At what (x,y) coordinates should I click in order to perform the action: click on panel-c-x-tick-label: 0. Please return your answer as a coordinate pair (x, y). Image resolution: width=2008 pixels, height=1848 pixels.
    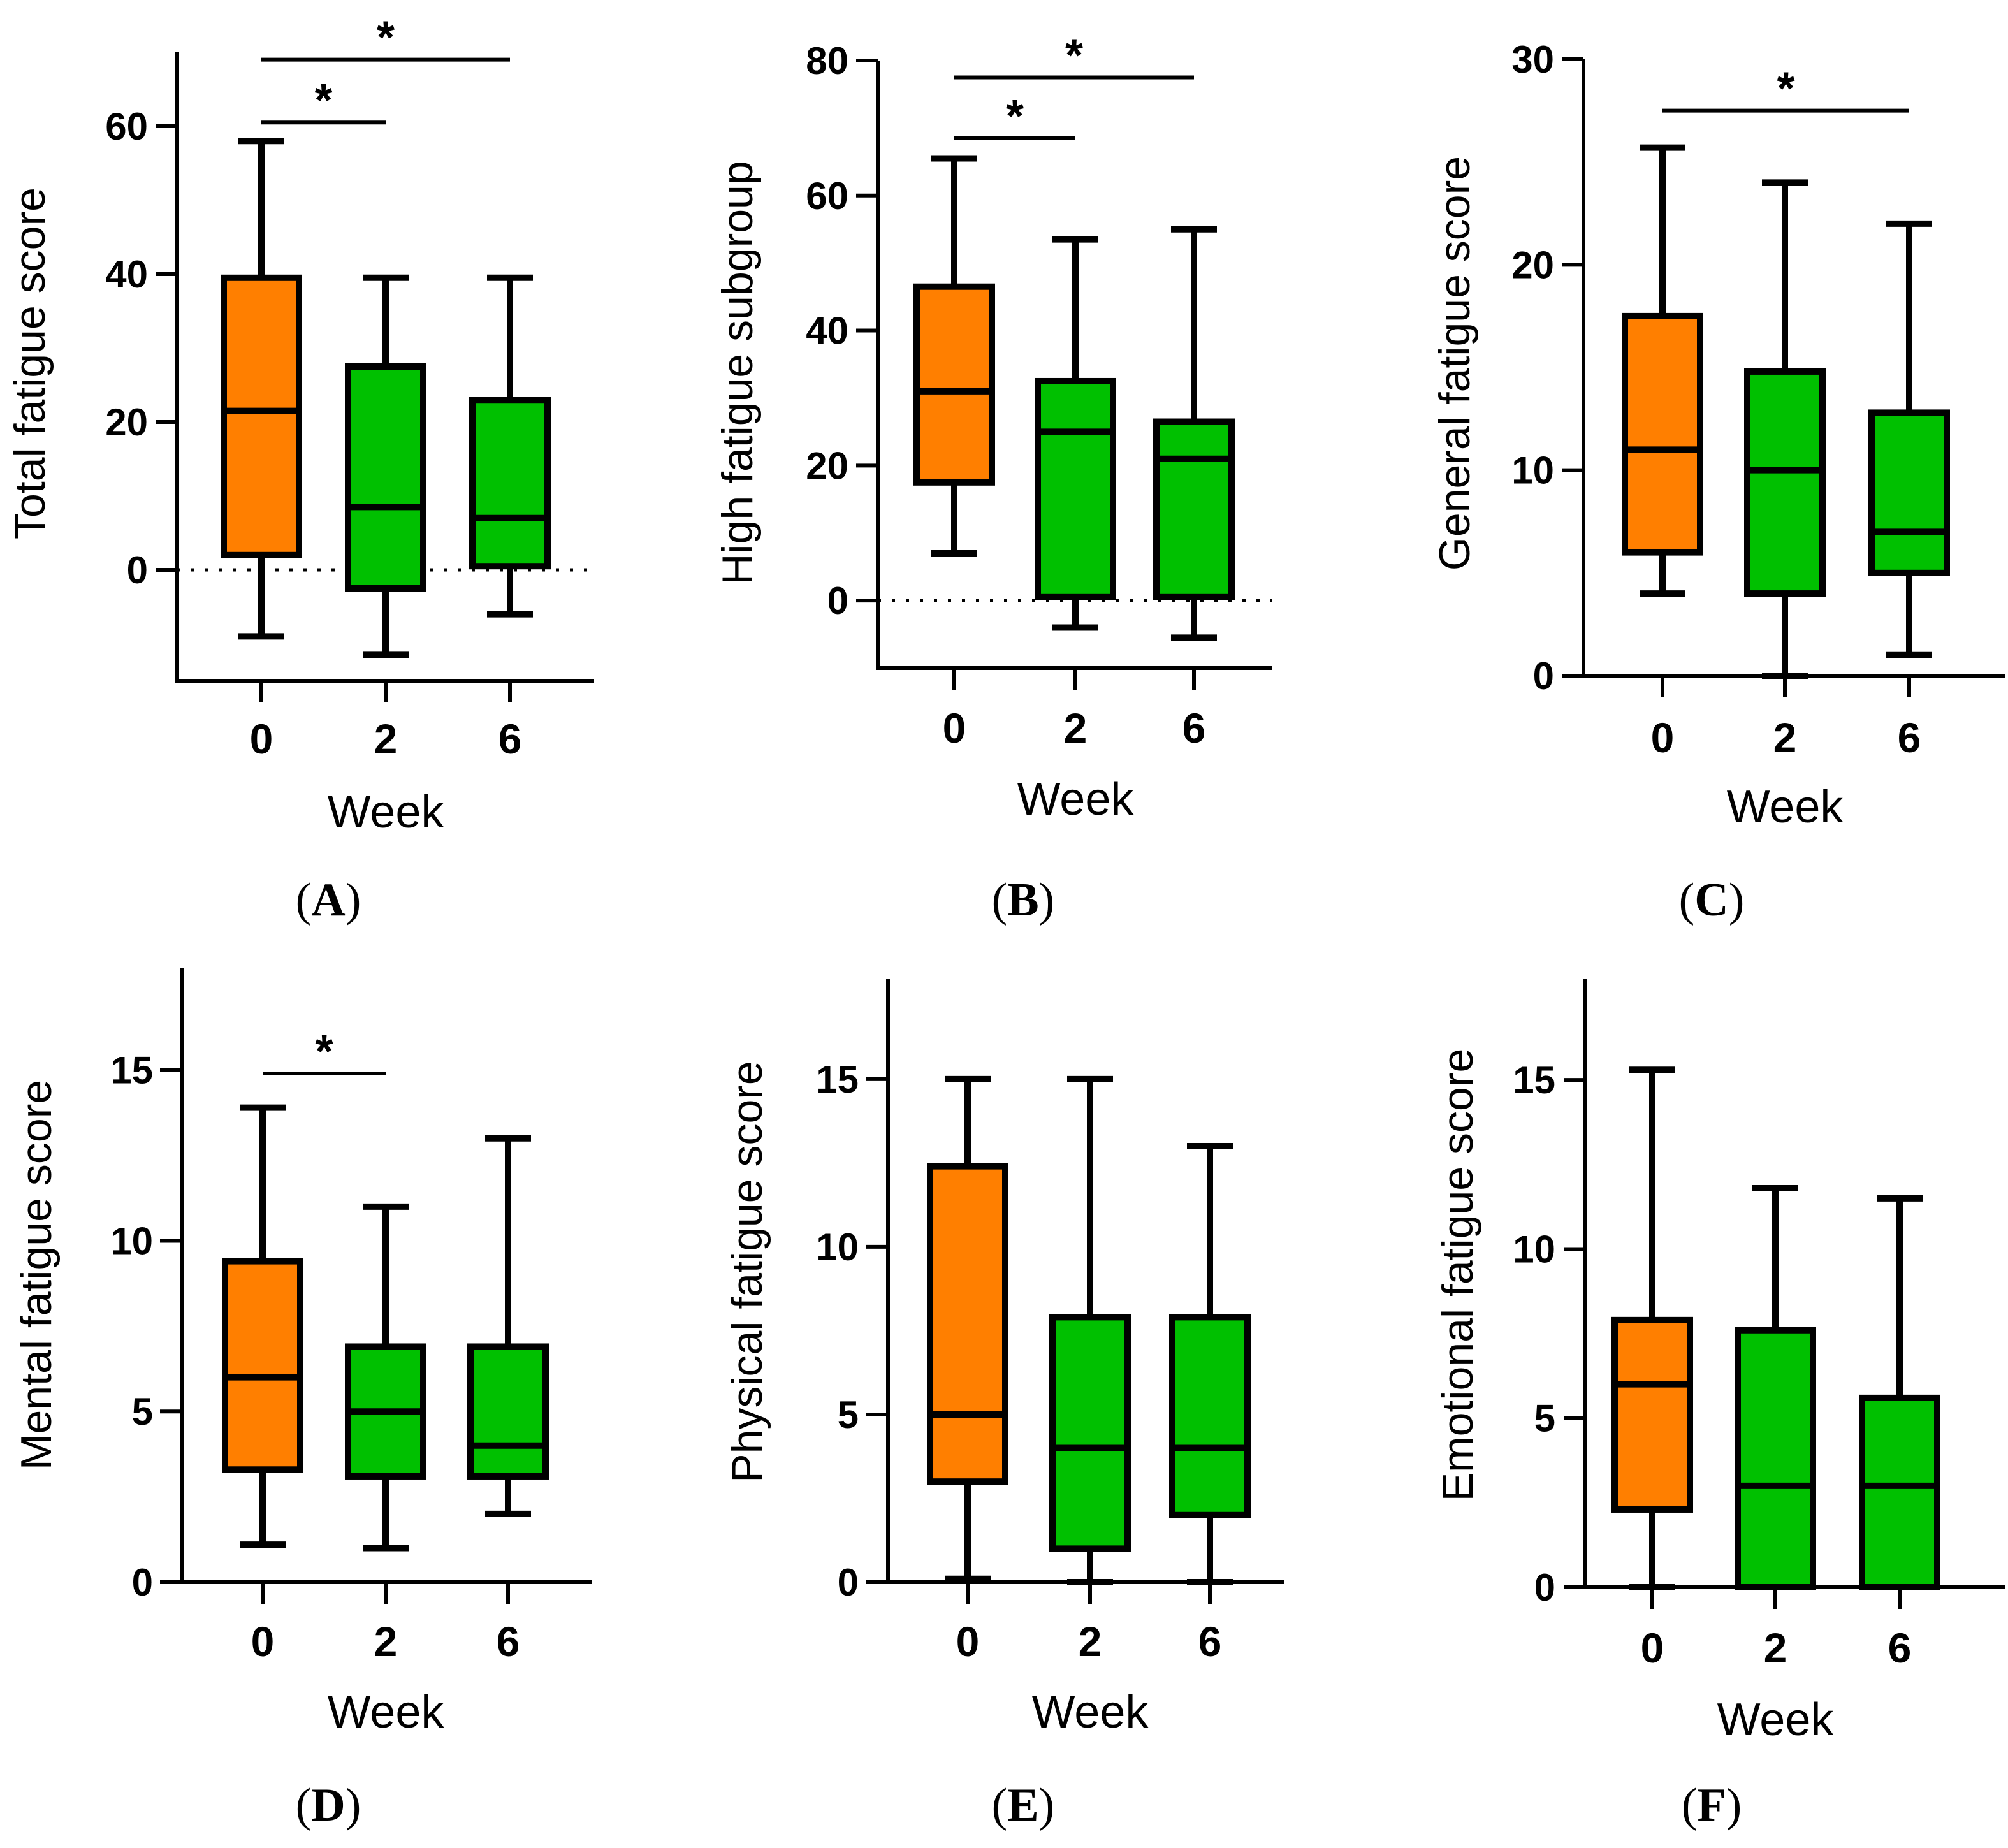
    Looking at the image, I should click on (1663, 737).